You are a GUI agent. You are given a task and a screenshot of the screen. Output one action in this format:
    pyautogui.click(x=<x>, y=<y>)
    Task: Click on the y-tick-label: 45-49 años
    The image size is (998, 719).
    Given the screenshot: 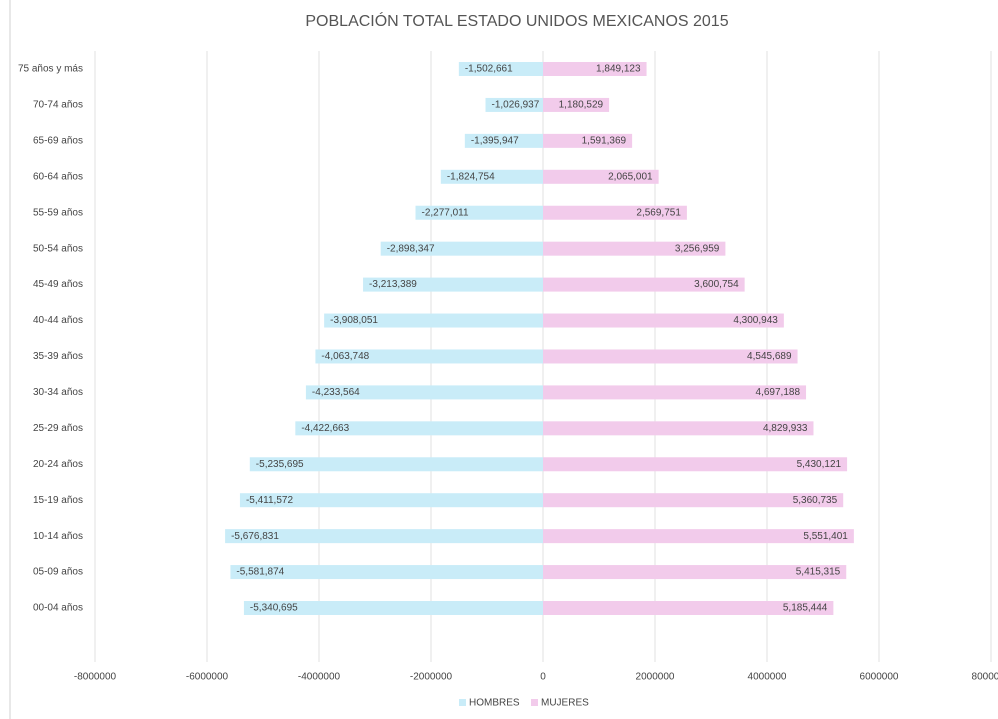 What is the action you would take?
    pyautogui.click(x=58, y=284)
    